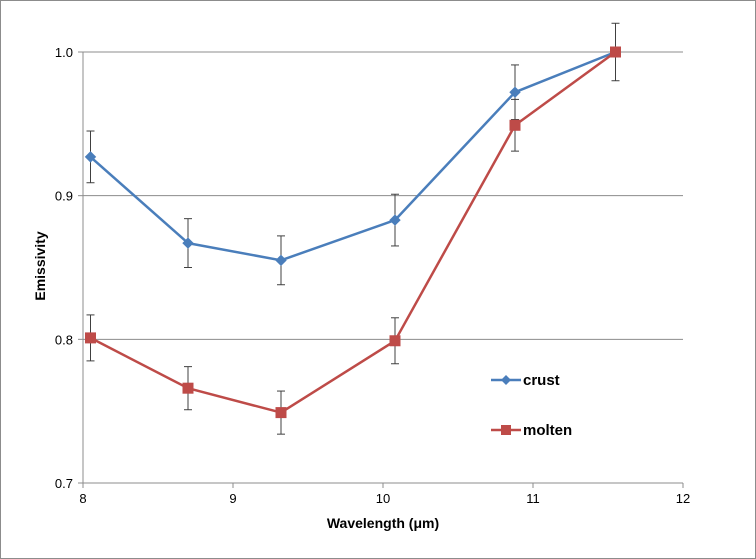  What do you see at coordinates (506, 380) in the screenshot?
I see `legend-marker-crust` at bounding box center [506, 380].